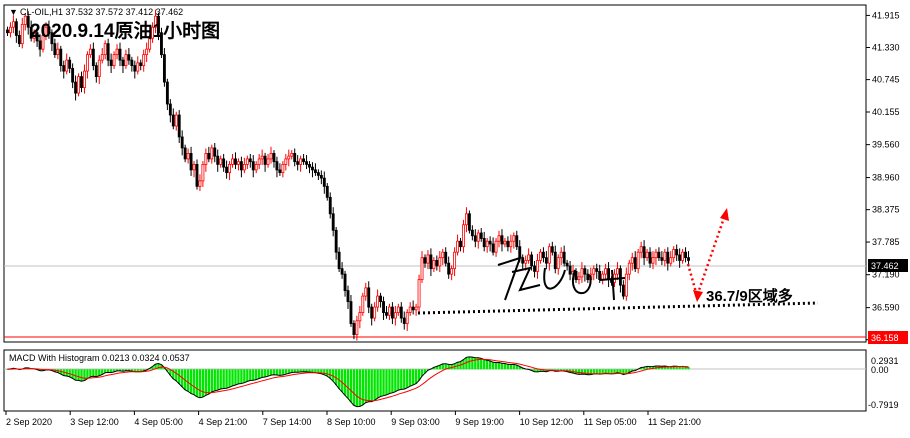 The height and width of the screenshot is (438, 910). What do you see at coordinates (886, 242) in the screenshot?
I see `price-tick-label: 37.785` at bounding box center [886, 242].